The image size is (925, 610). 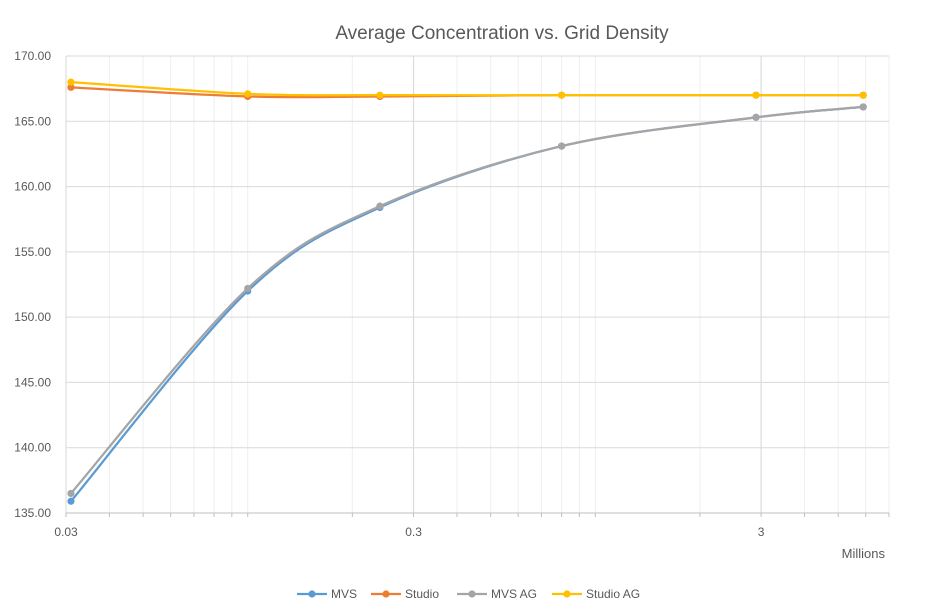 What do you see at coordinates (71, 501) in the screenshot?
I see `data-point-mvs` at bounding box center [71, 501].